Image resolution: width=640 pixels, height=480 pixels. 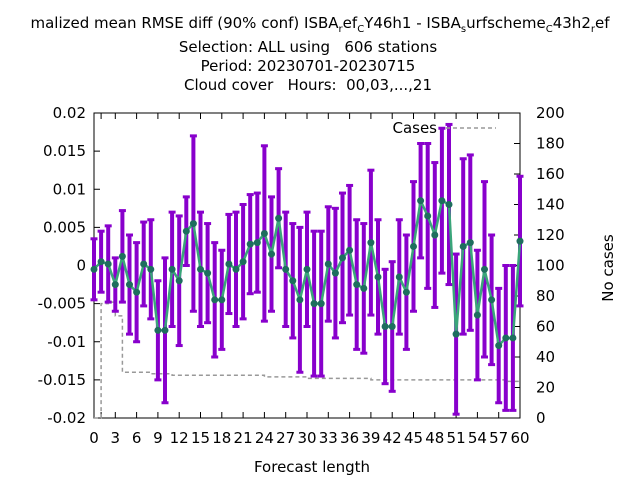 What do you see at coordinates (179, 438) in the screenshot?
I see `x-tick-label: 12` at bounding box center [179, 438].